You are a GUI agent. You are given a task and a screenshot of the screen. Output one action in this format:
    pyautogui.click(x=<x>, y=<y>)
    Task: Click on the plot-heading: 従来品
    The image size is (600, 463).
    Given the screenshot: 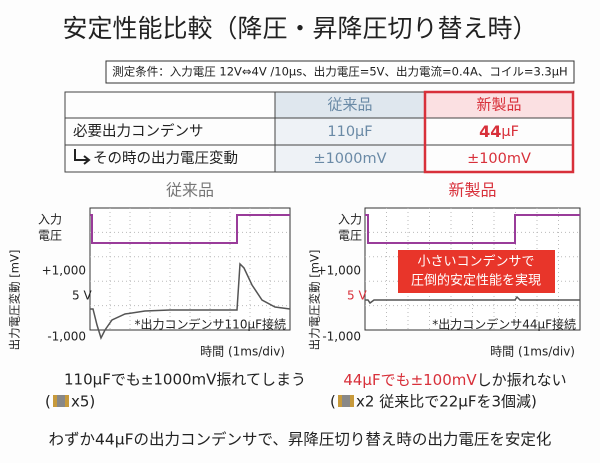 What is the action you would take?
    pyautogui.click(x=190, y=190)
    